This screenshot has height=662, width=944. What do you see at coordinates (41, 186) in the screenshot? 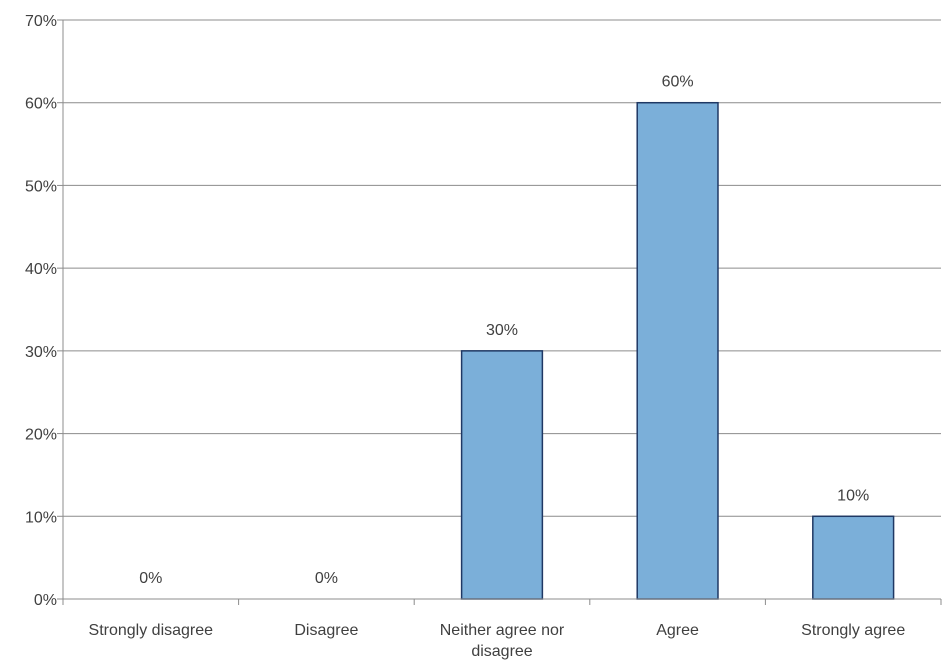
I see `y-tick-label: 50%` at bounding box center [41, 186].